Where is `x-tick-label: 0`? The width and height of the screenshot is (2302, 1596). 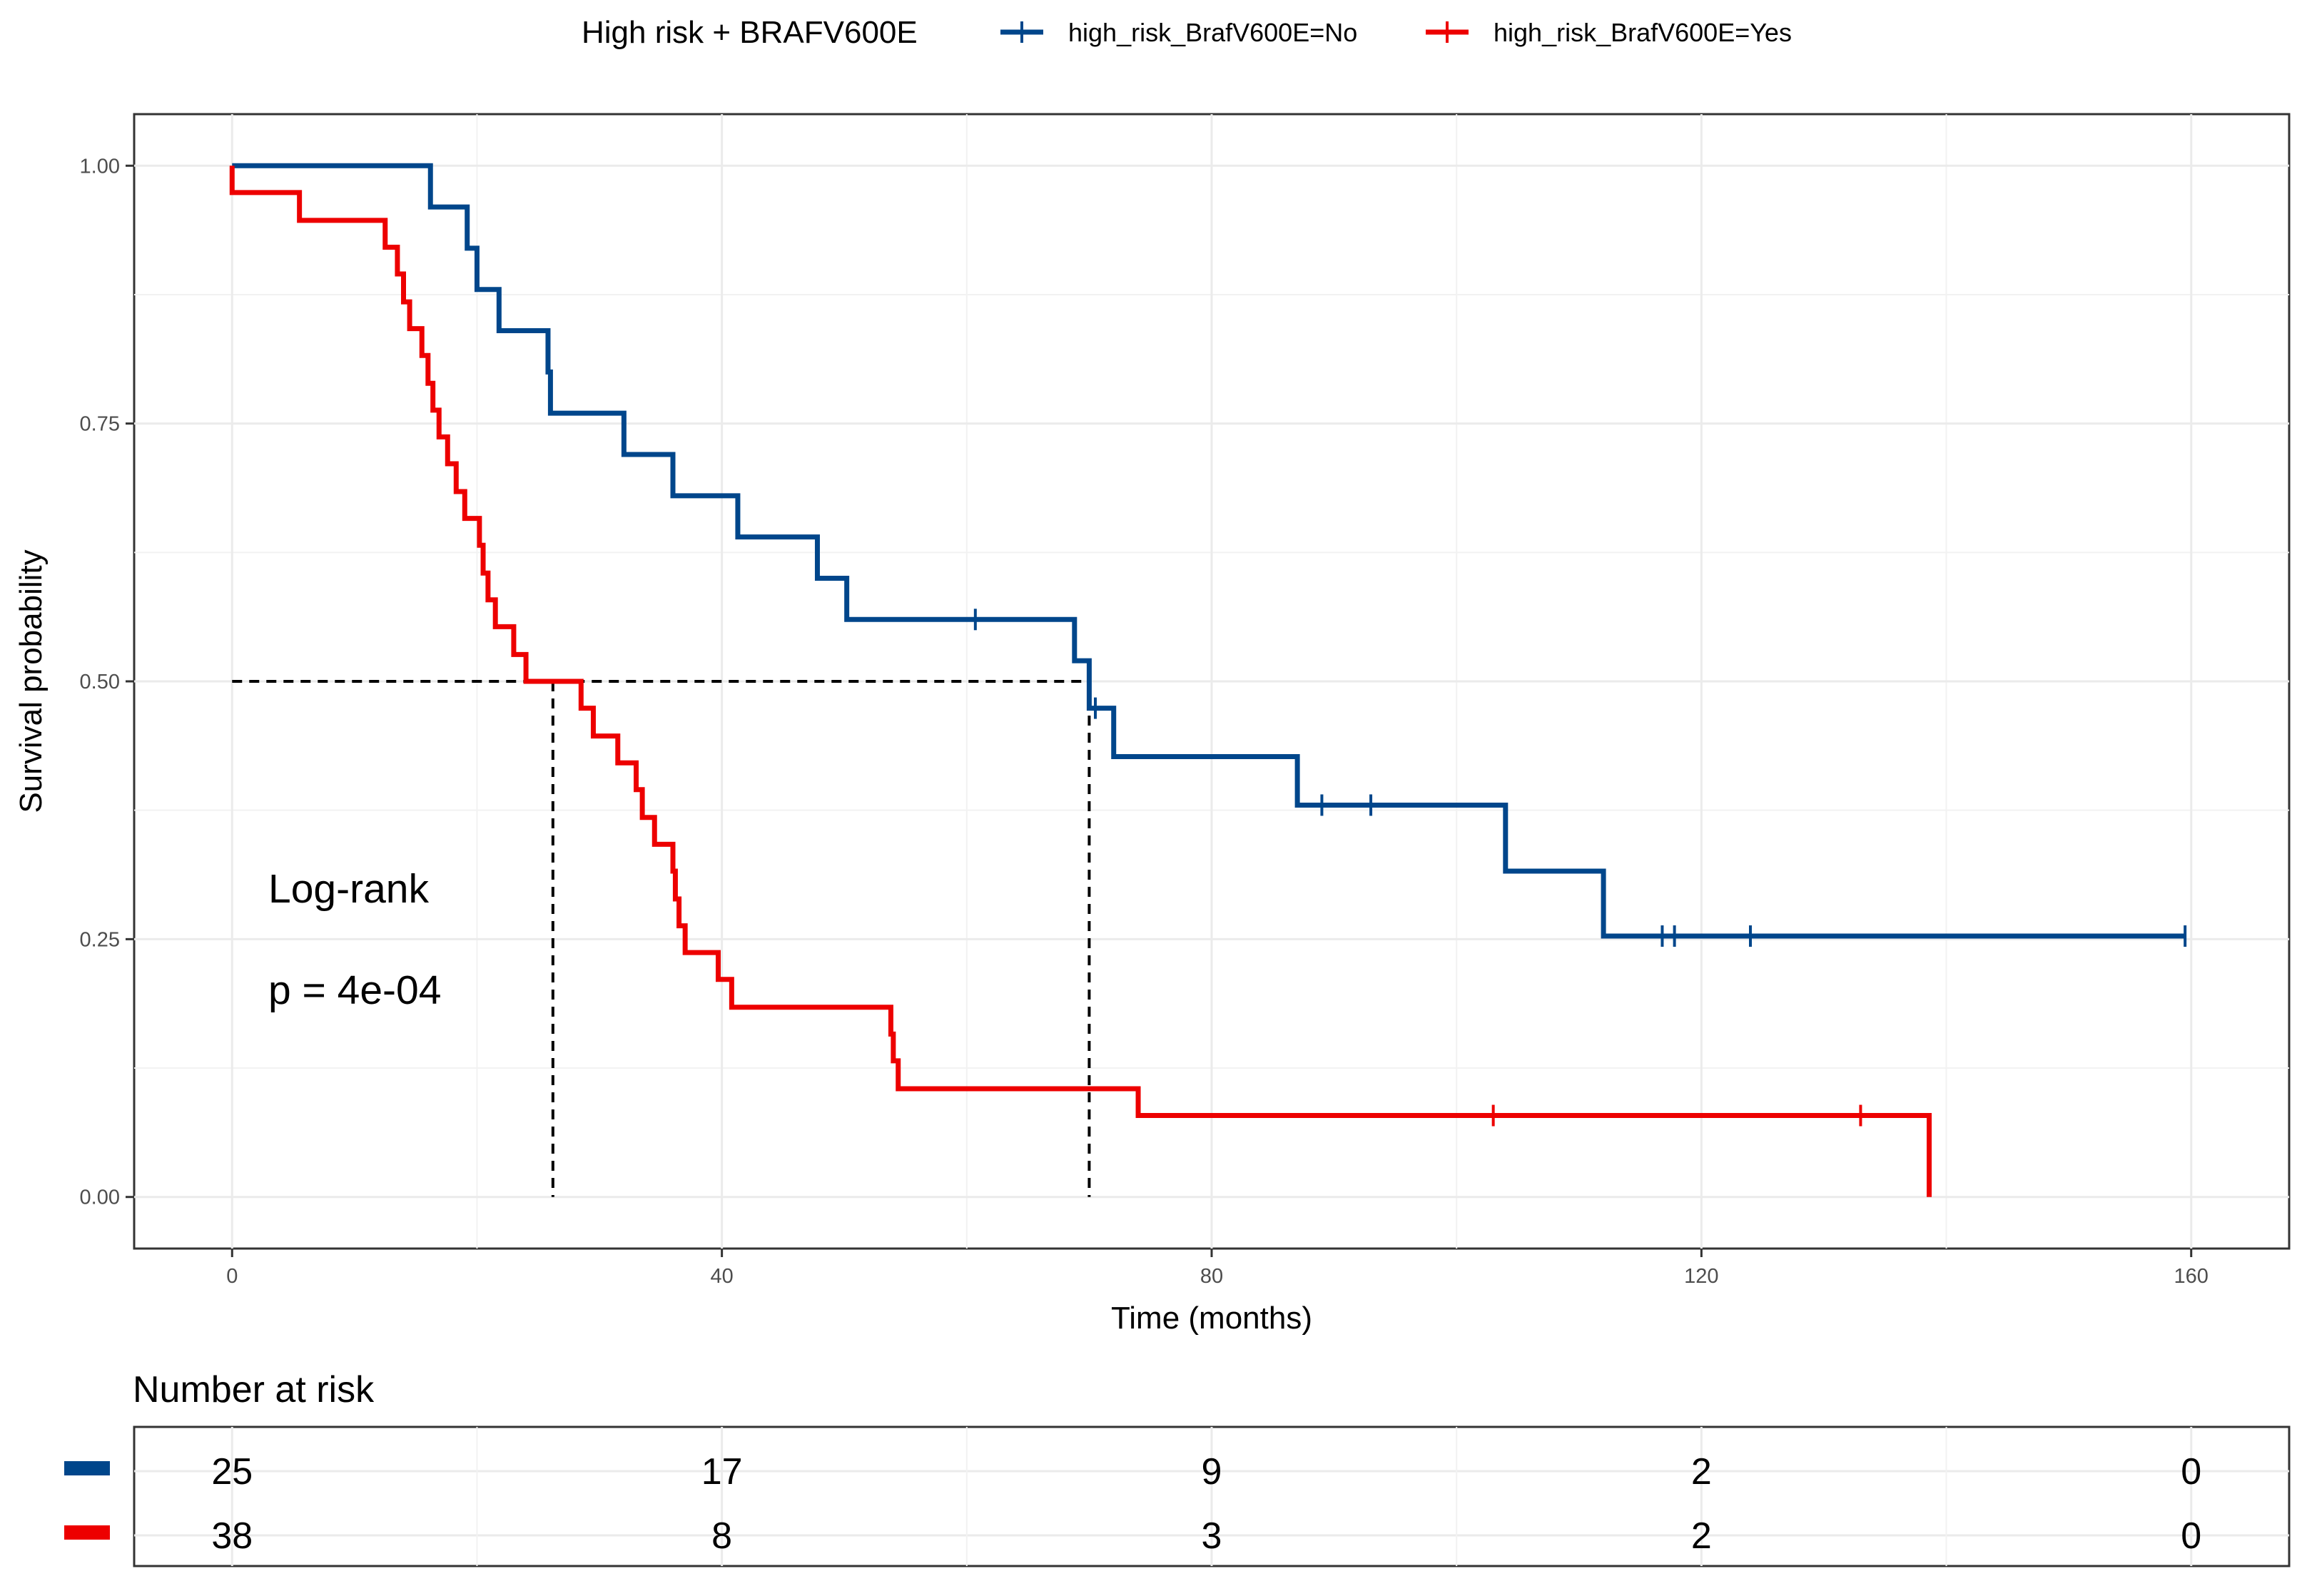 x-tick-label: 0 is located at coordinates (232, 1276).